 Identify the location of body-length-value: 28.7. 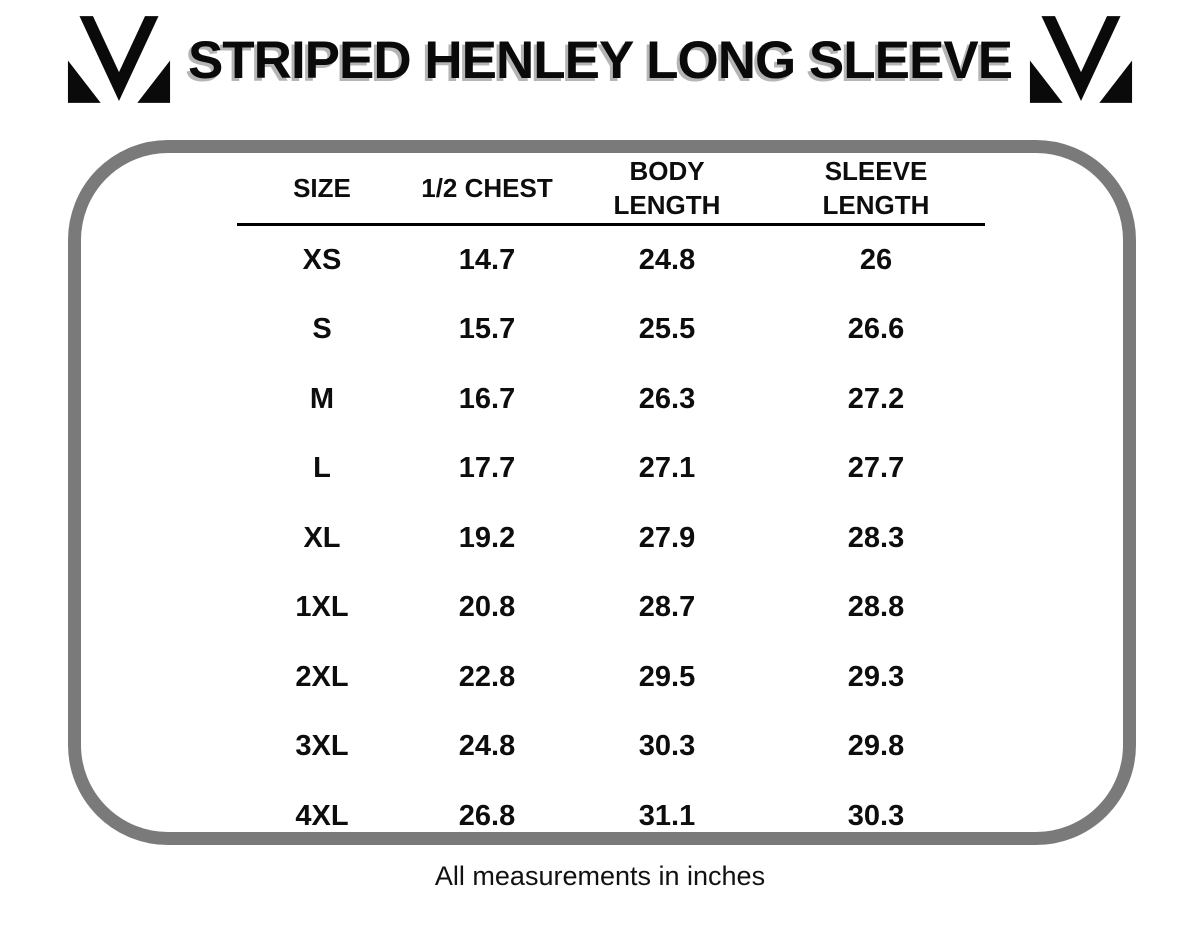
(667, 607).